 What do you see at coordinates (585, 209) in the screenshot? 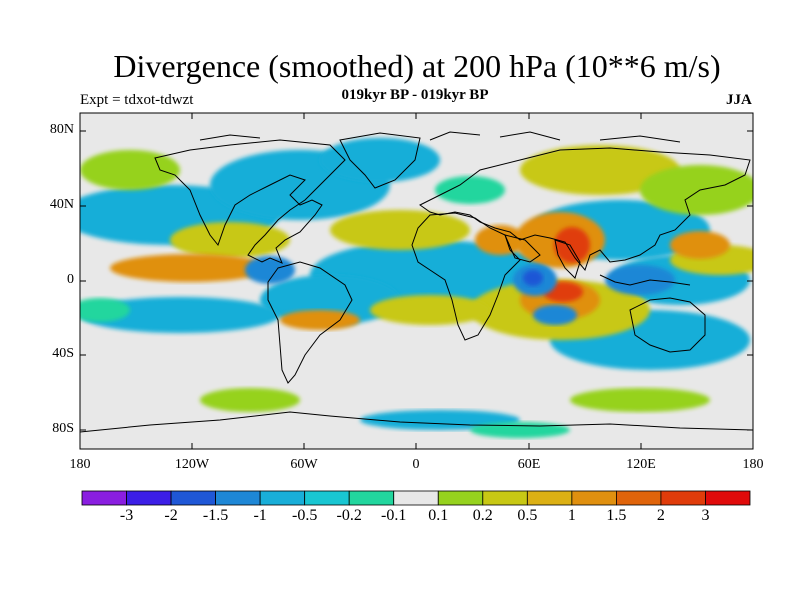
I see `coastline-eurasia` at bounding box center [585, 209].